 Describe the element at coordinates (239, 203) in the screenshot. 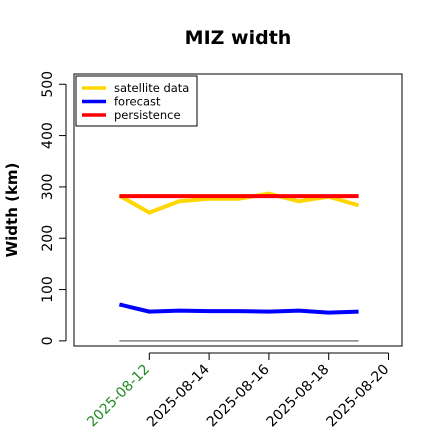

I see `series-line-satellite-data` at that location.